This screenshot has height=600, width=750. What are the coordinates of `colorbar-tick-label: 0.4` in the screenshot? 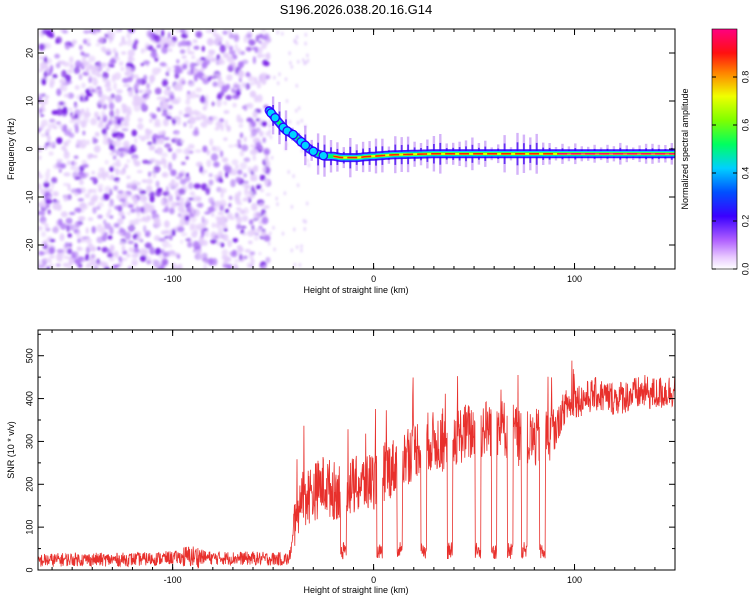 It's located at (745, 173).